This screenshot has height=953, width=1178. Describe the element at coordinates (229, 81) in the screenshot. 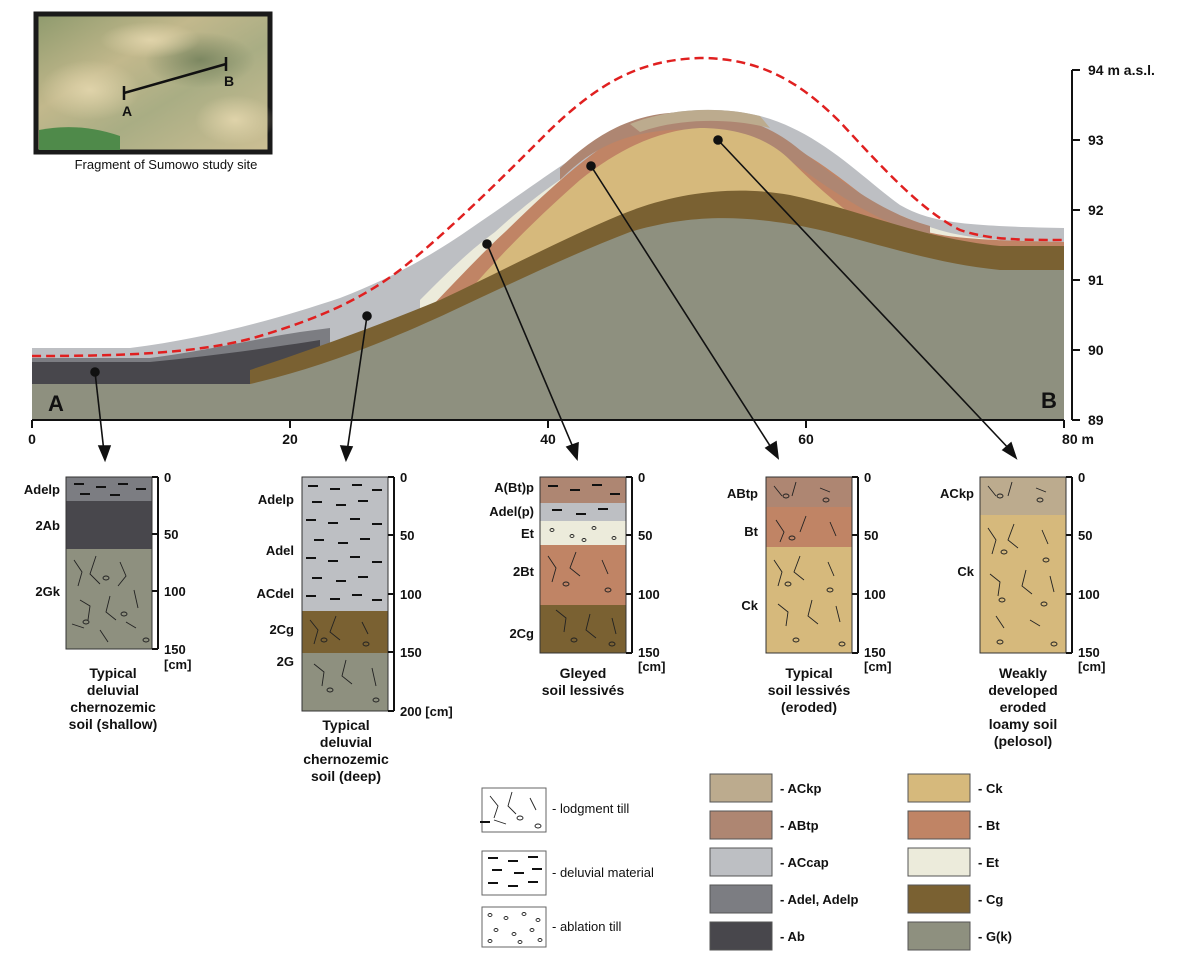

I see `inset-label-b: B` at that location.